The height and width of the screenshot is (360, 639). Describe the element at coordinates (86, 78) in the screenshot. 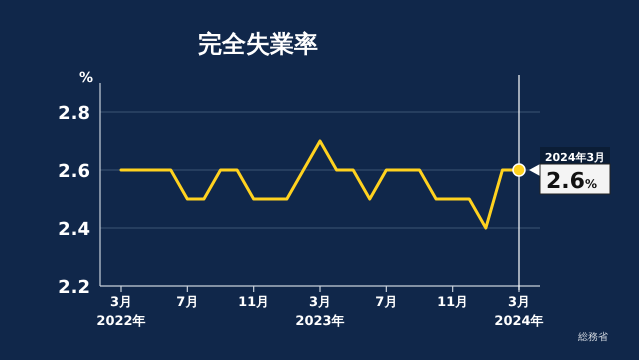

I see `y-axis-title: %` at that location.